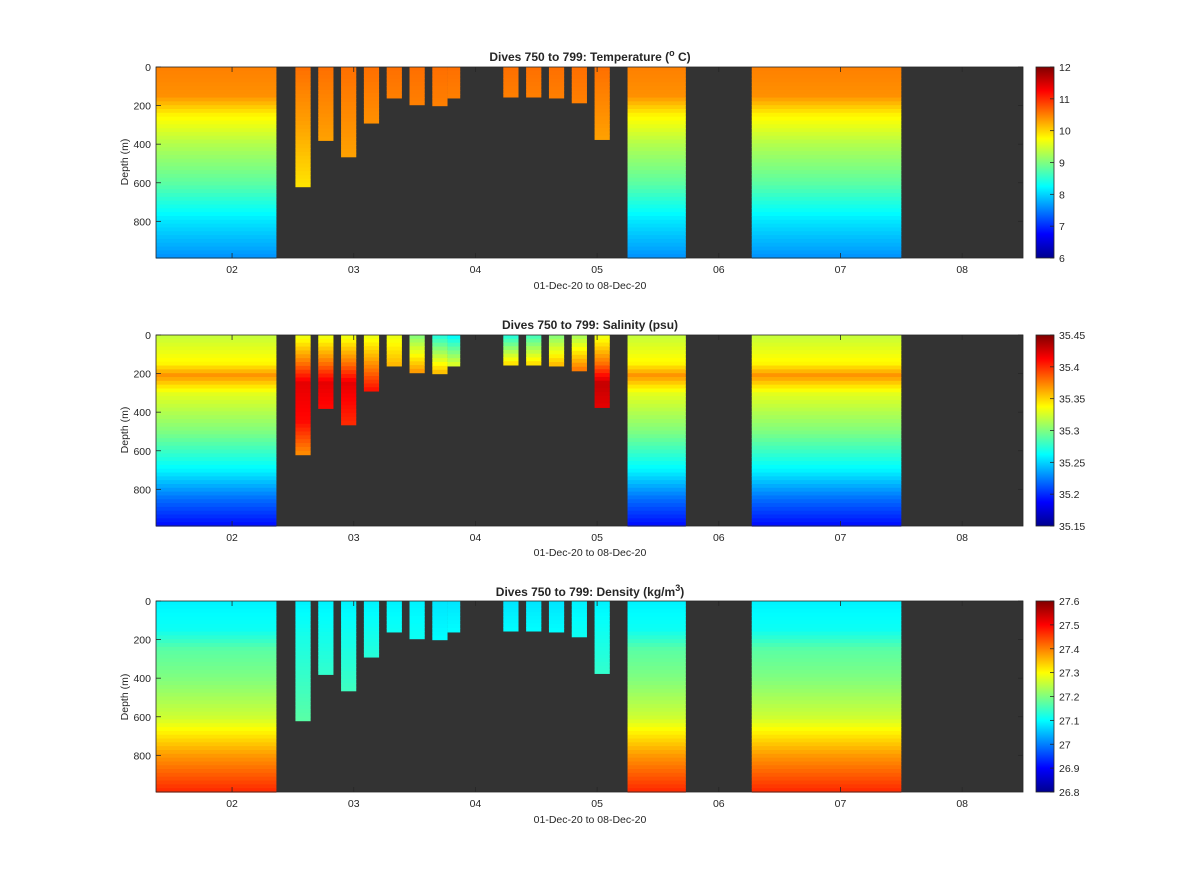 The height and width of the screenshot is (892, 1200). What do you see at coordinates (142, 107) in the screenshot?
I see `y-tick-label: 200` at bounding box center [142, 107].